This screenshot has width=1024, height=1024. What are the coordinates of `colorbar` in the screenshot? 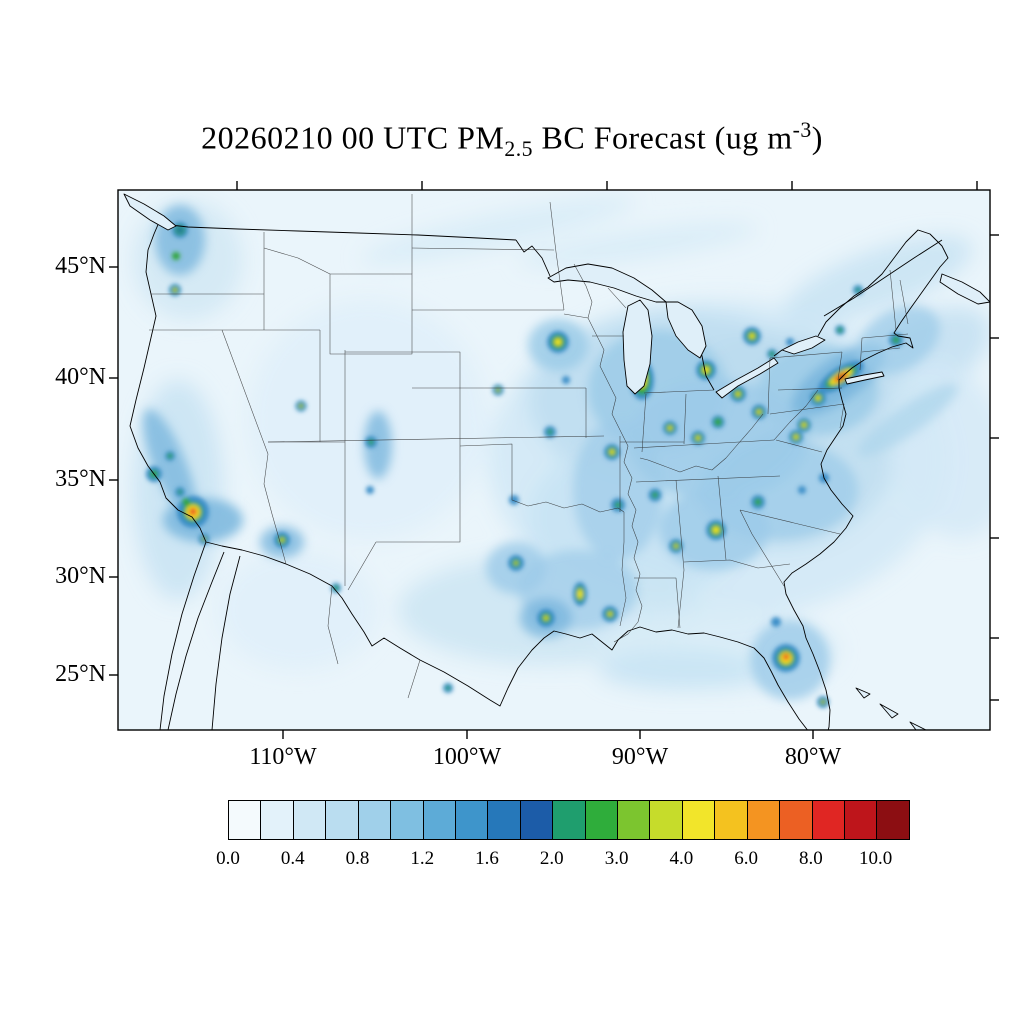 It's located at (569, 820).